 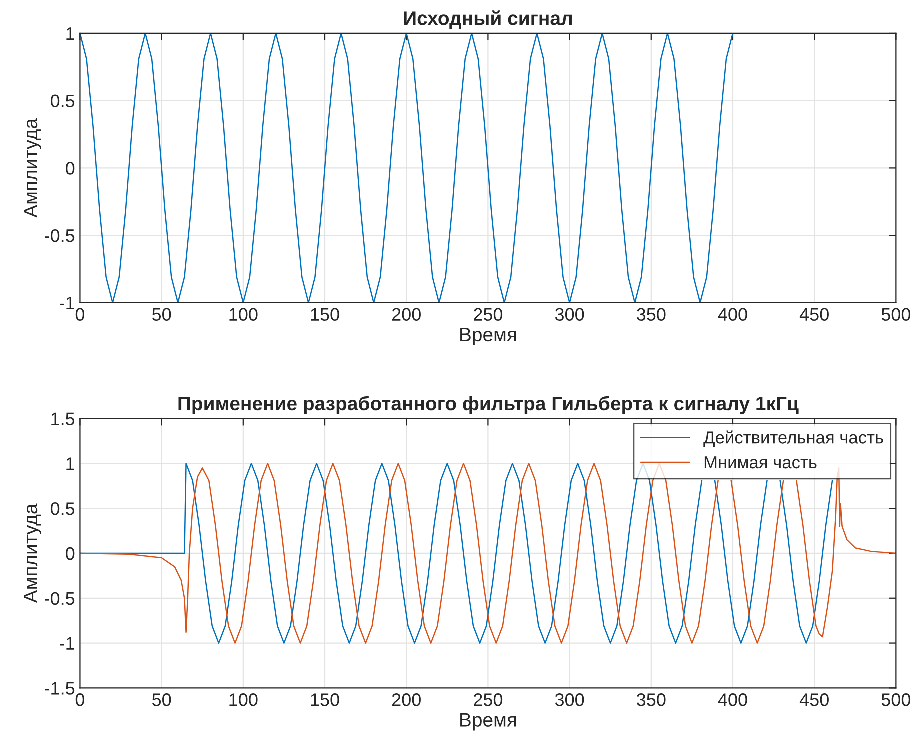 I want to click on chart-title: Применение разработанного фильтра Гильберта к сигналу 1кГц, so click(x=488, y=405).